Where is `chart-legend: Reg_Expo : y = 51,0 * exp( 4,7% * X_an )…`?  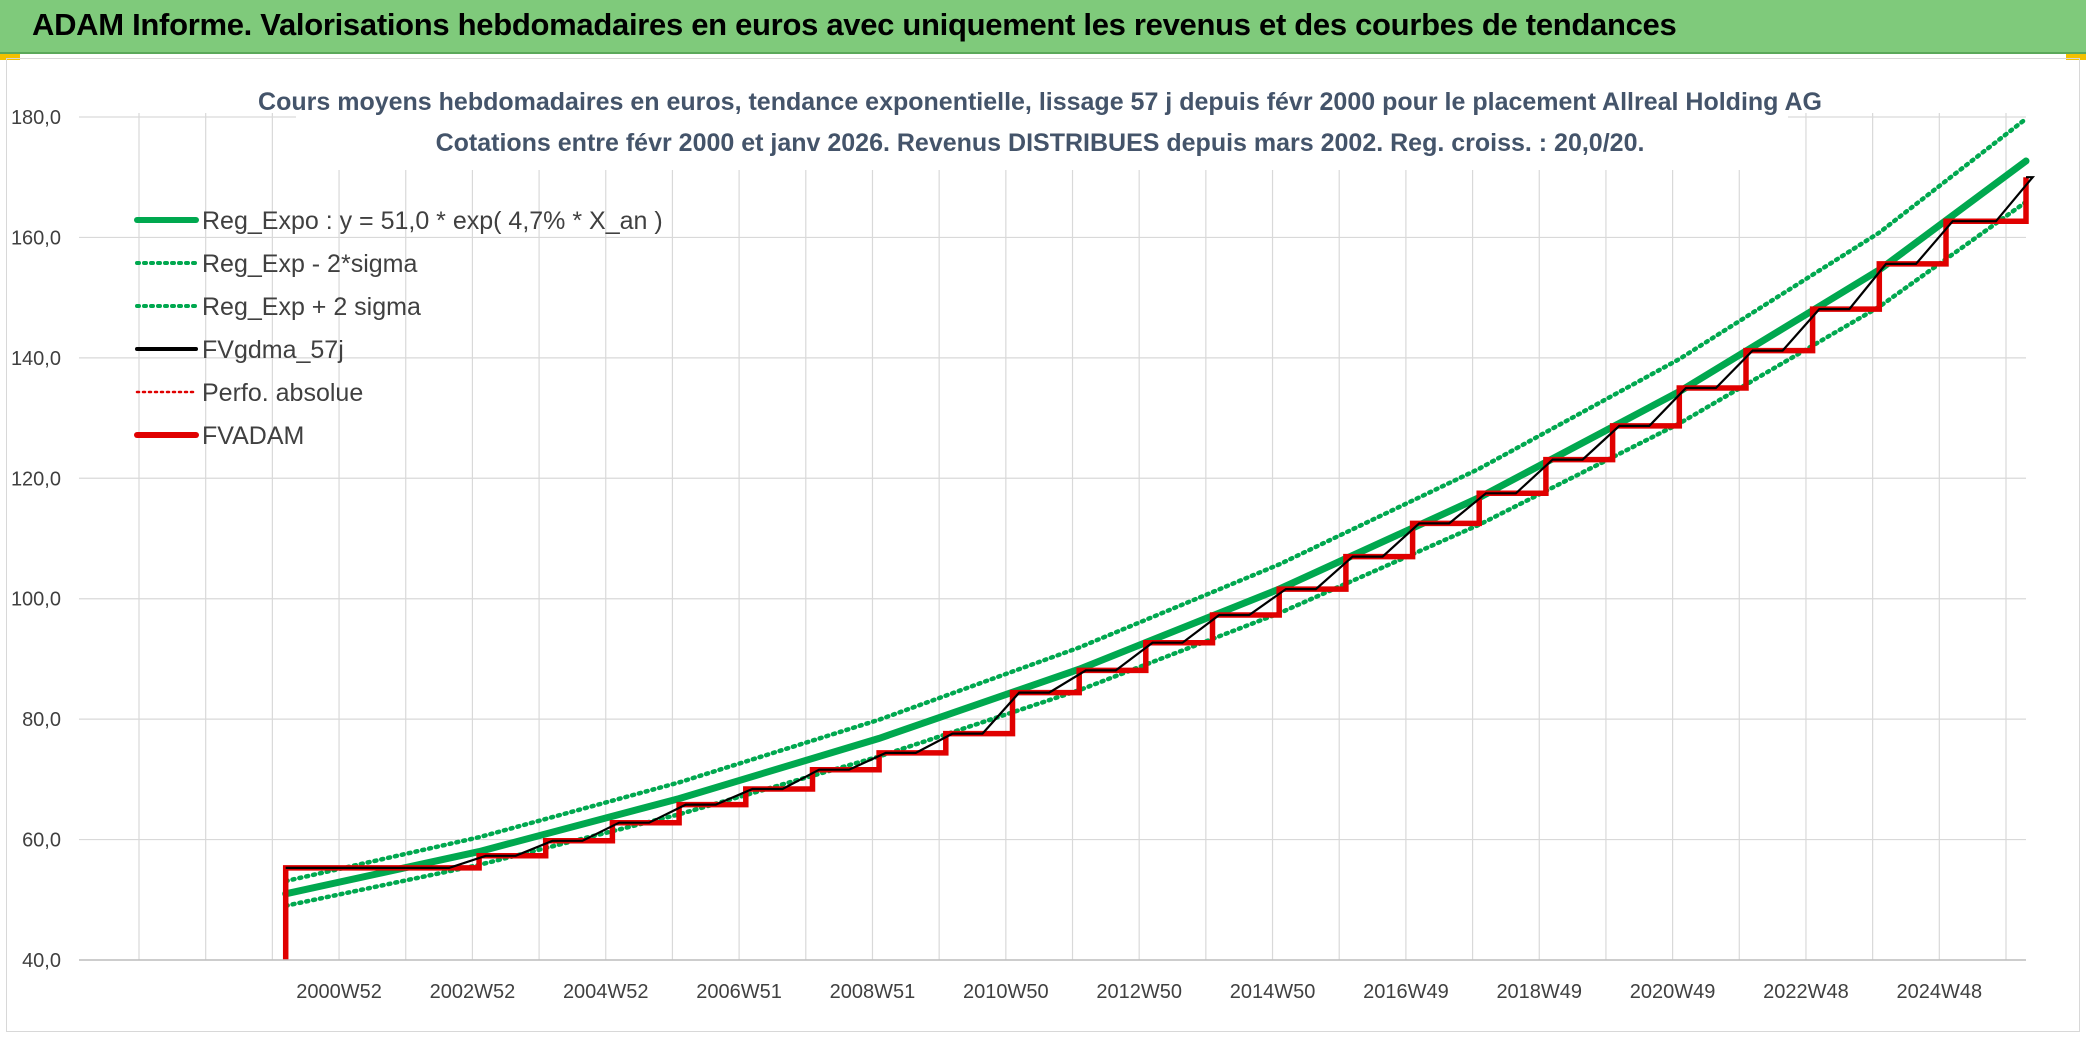
chart-legend: Reg_Expo : y = 51,0 * exp( 4,7% * X_an )… is located at coordinates (398, 328).